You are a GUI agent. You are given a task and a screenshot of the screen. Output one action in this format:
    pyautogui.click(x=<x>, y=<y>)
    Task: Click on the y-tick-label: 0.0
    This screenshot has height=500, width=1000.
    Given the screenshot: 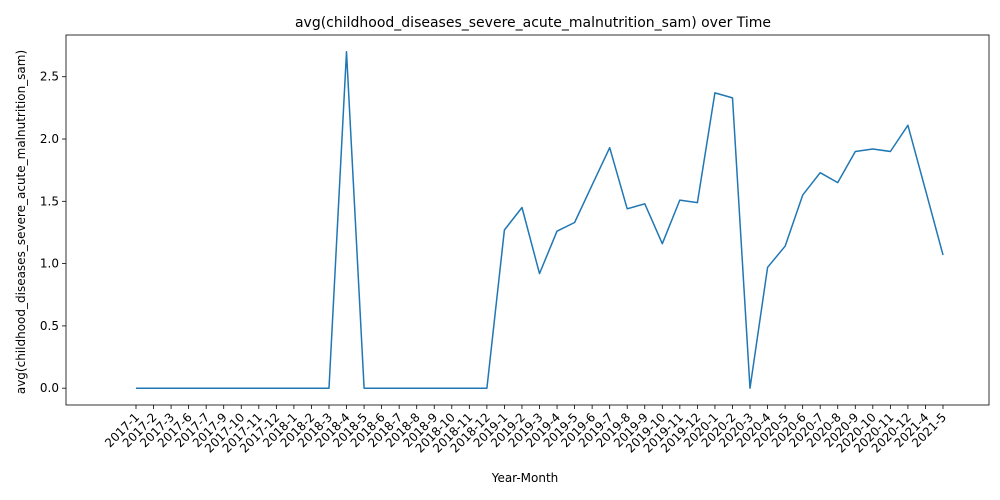 What is the action you would take?
    pyautogui.click(x=49, y=388)
    